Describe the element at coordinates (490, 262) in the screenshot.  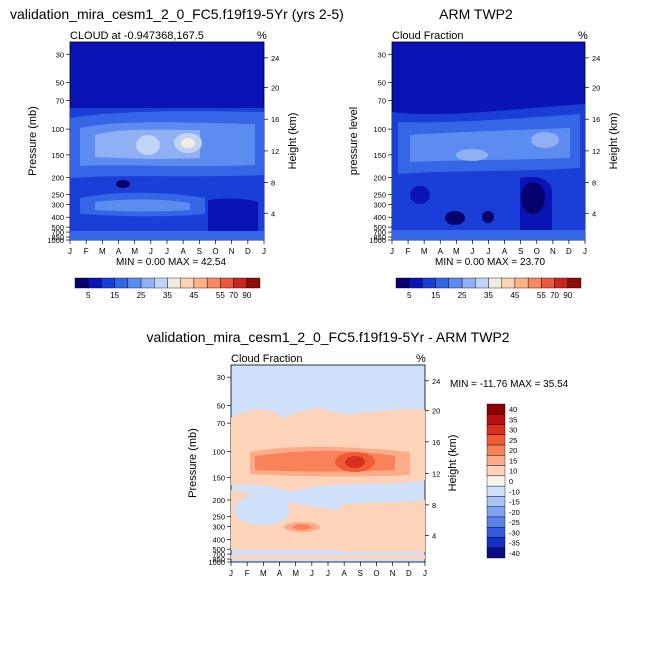
I see `stats-label: MIN = 0.00 MAX = 23.70` at that location.